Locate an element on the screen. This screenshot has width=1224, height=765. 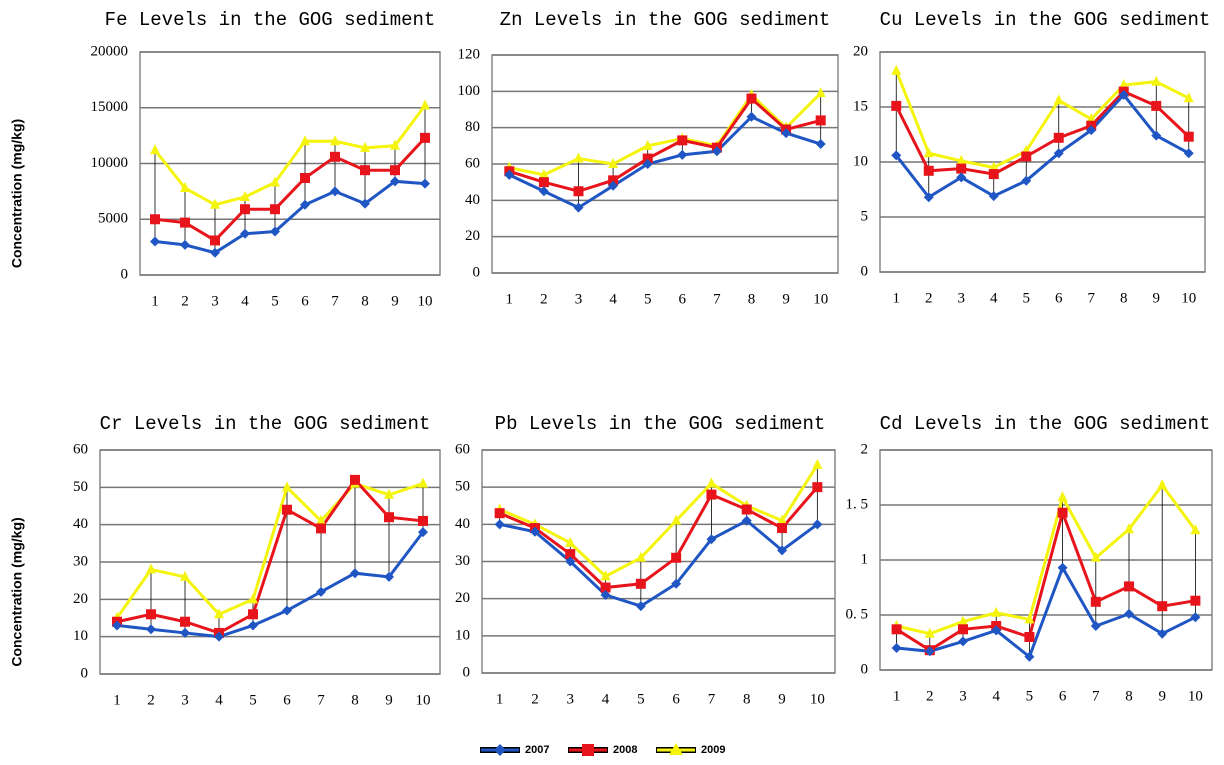
legend-item: 2007 is located at coordinates (514, 750).